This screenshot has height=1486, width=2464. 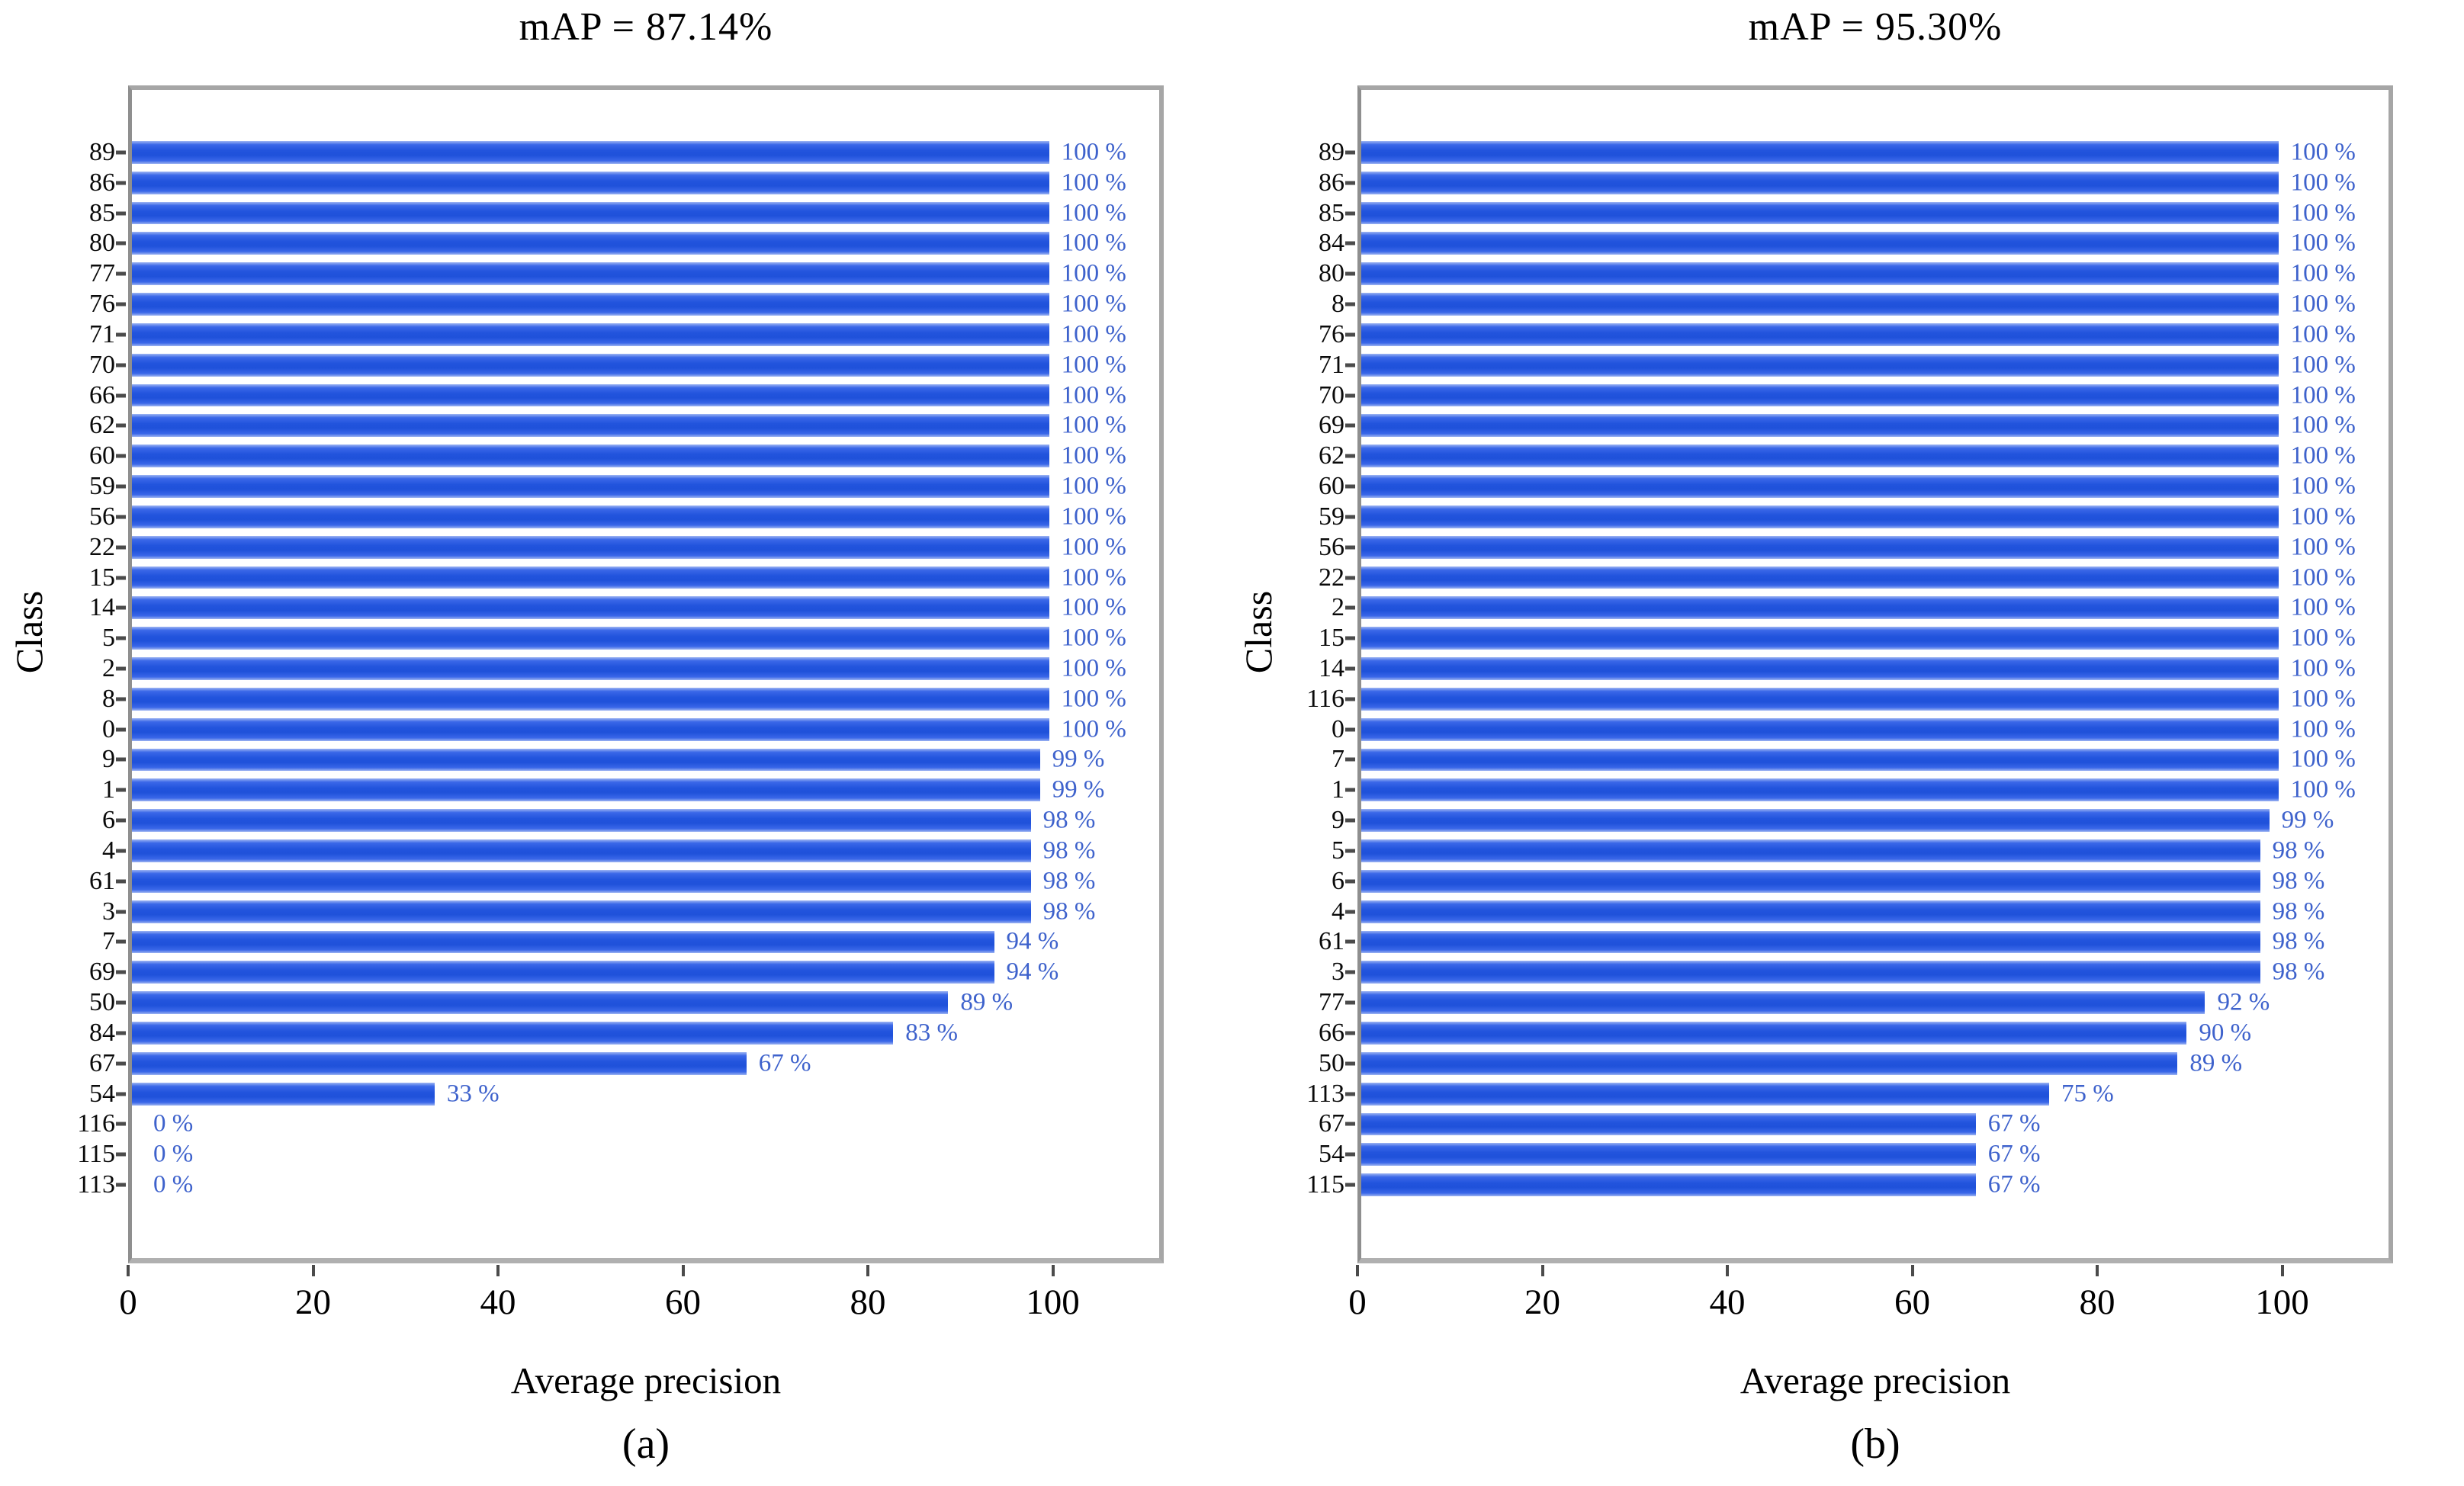 What do you see at coordinates (1078, 790) in the screenshot?
I see `value-label: 99 %` at bounding box center [1078, 790].